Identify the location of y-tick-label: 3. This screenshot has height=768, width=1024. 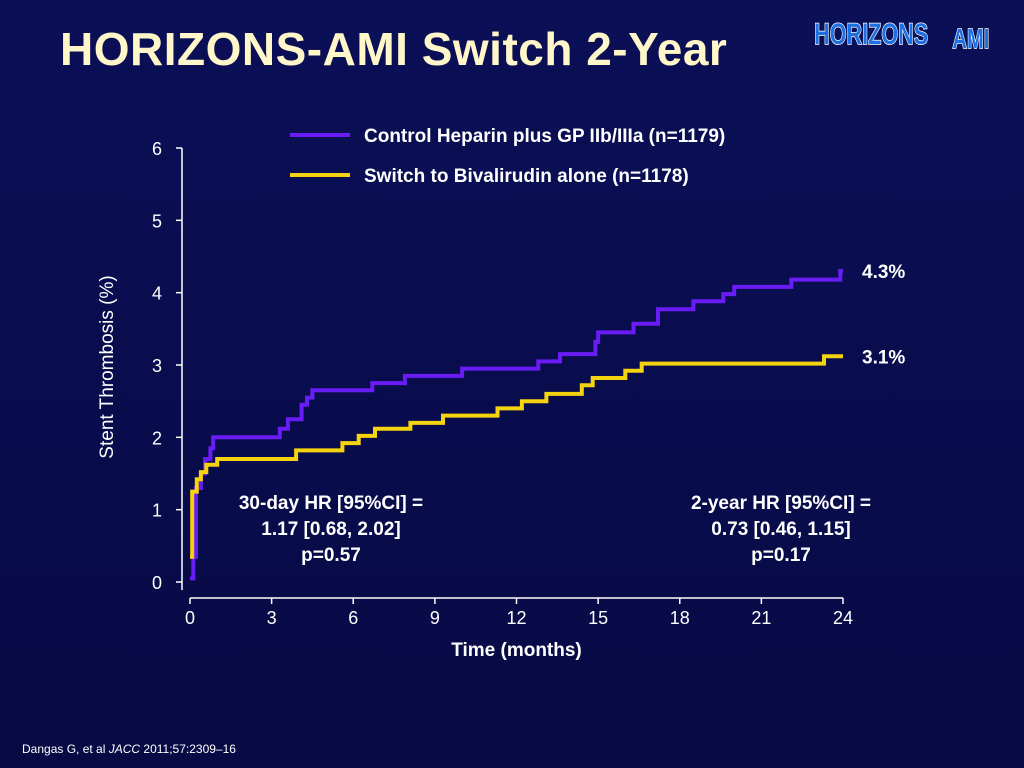
(157, 366).